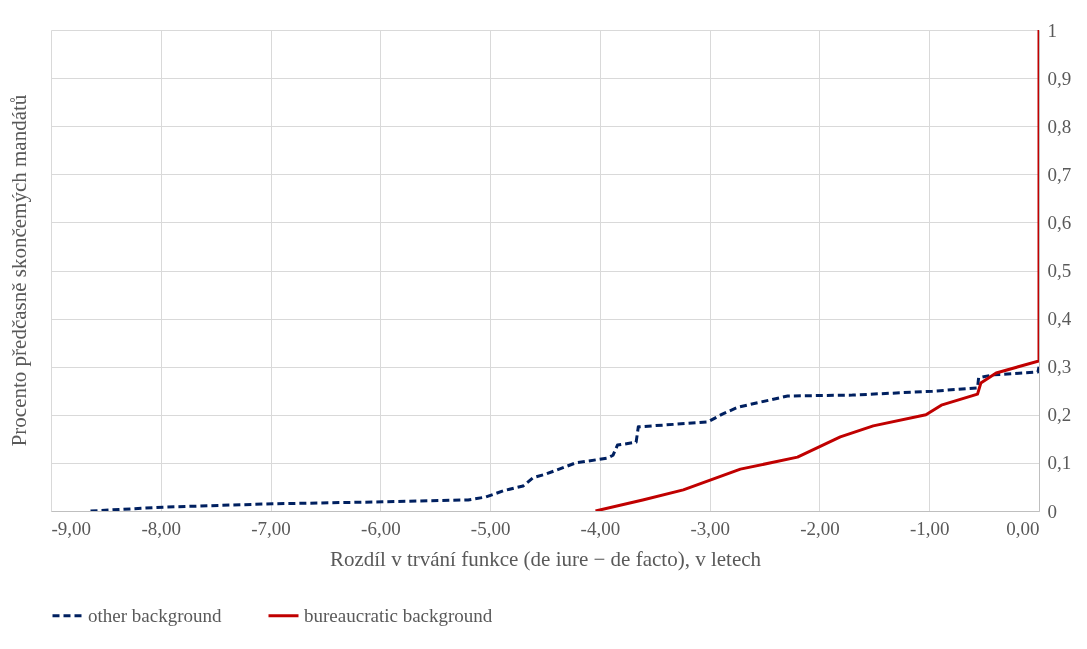 The image size is (1087, 649). Describe the element at coordinates (1059, 126) in the screenshot. I see `y-tick-label: 0,8` at that location.